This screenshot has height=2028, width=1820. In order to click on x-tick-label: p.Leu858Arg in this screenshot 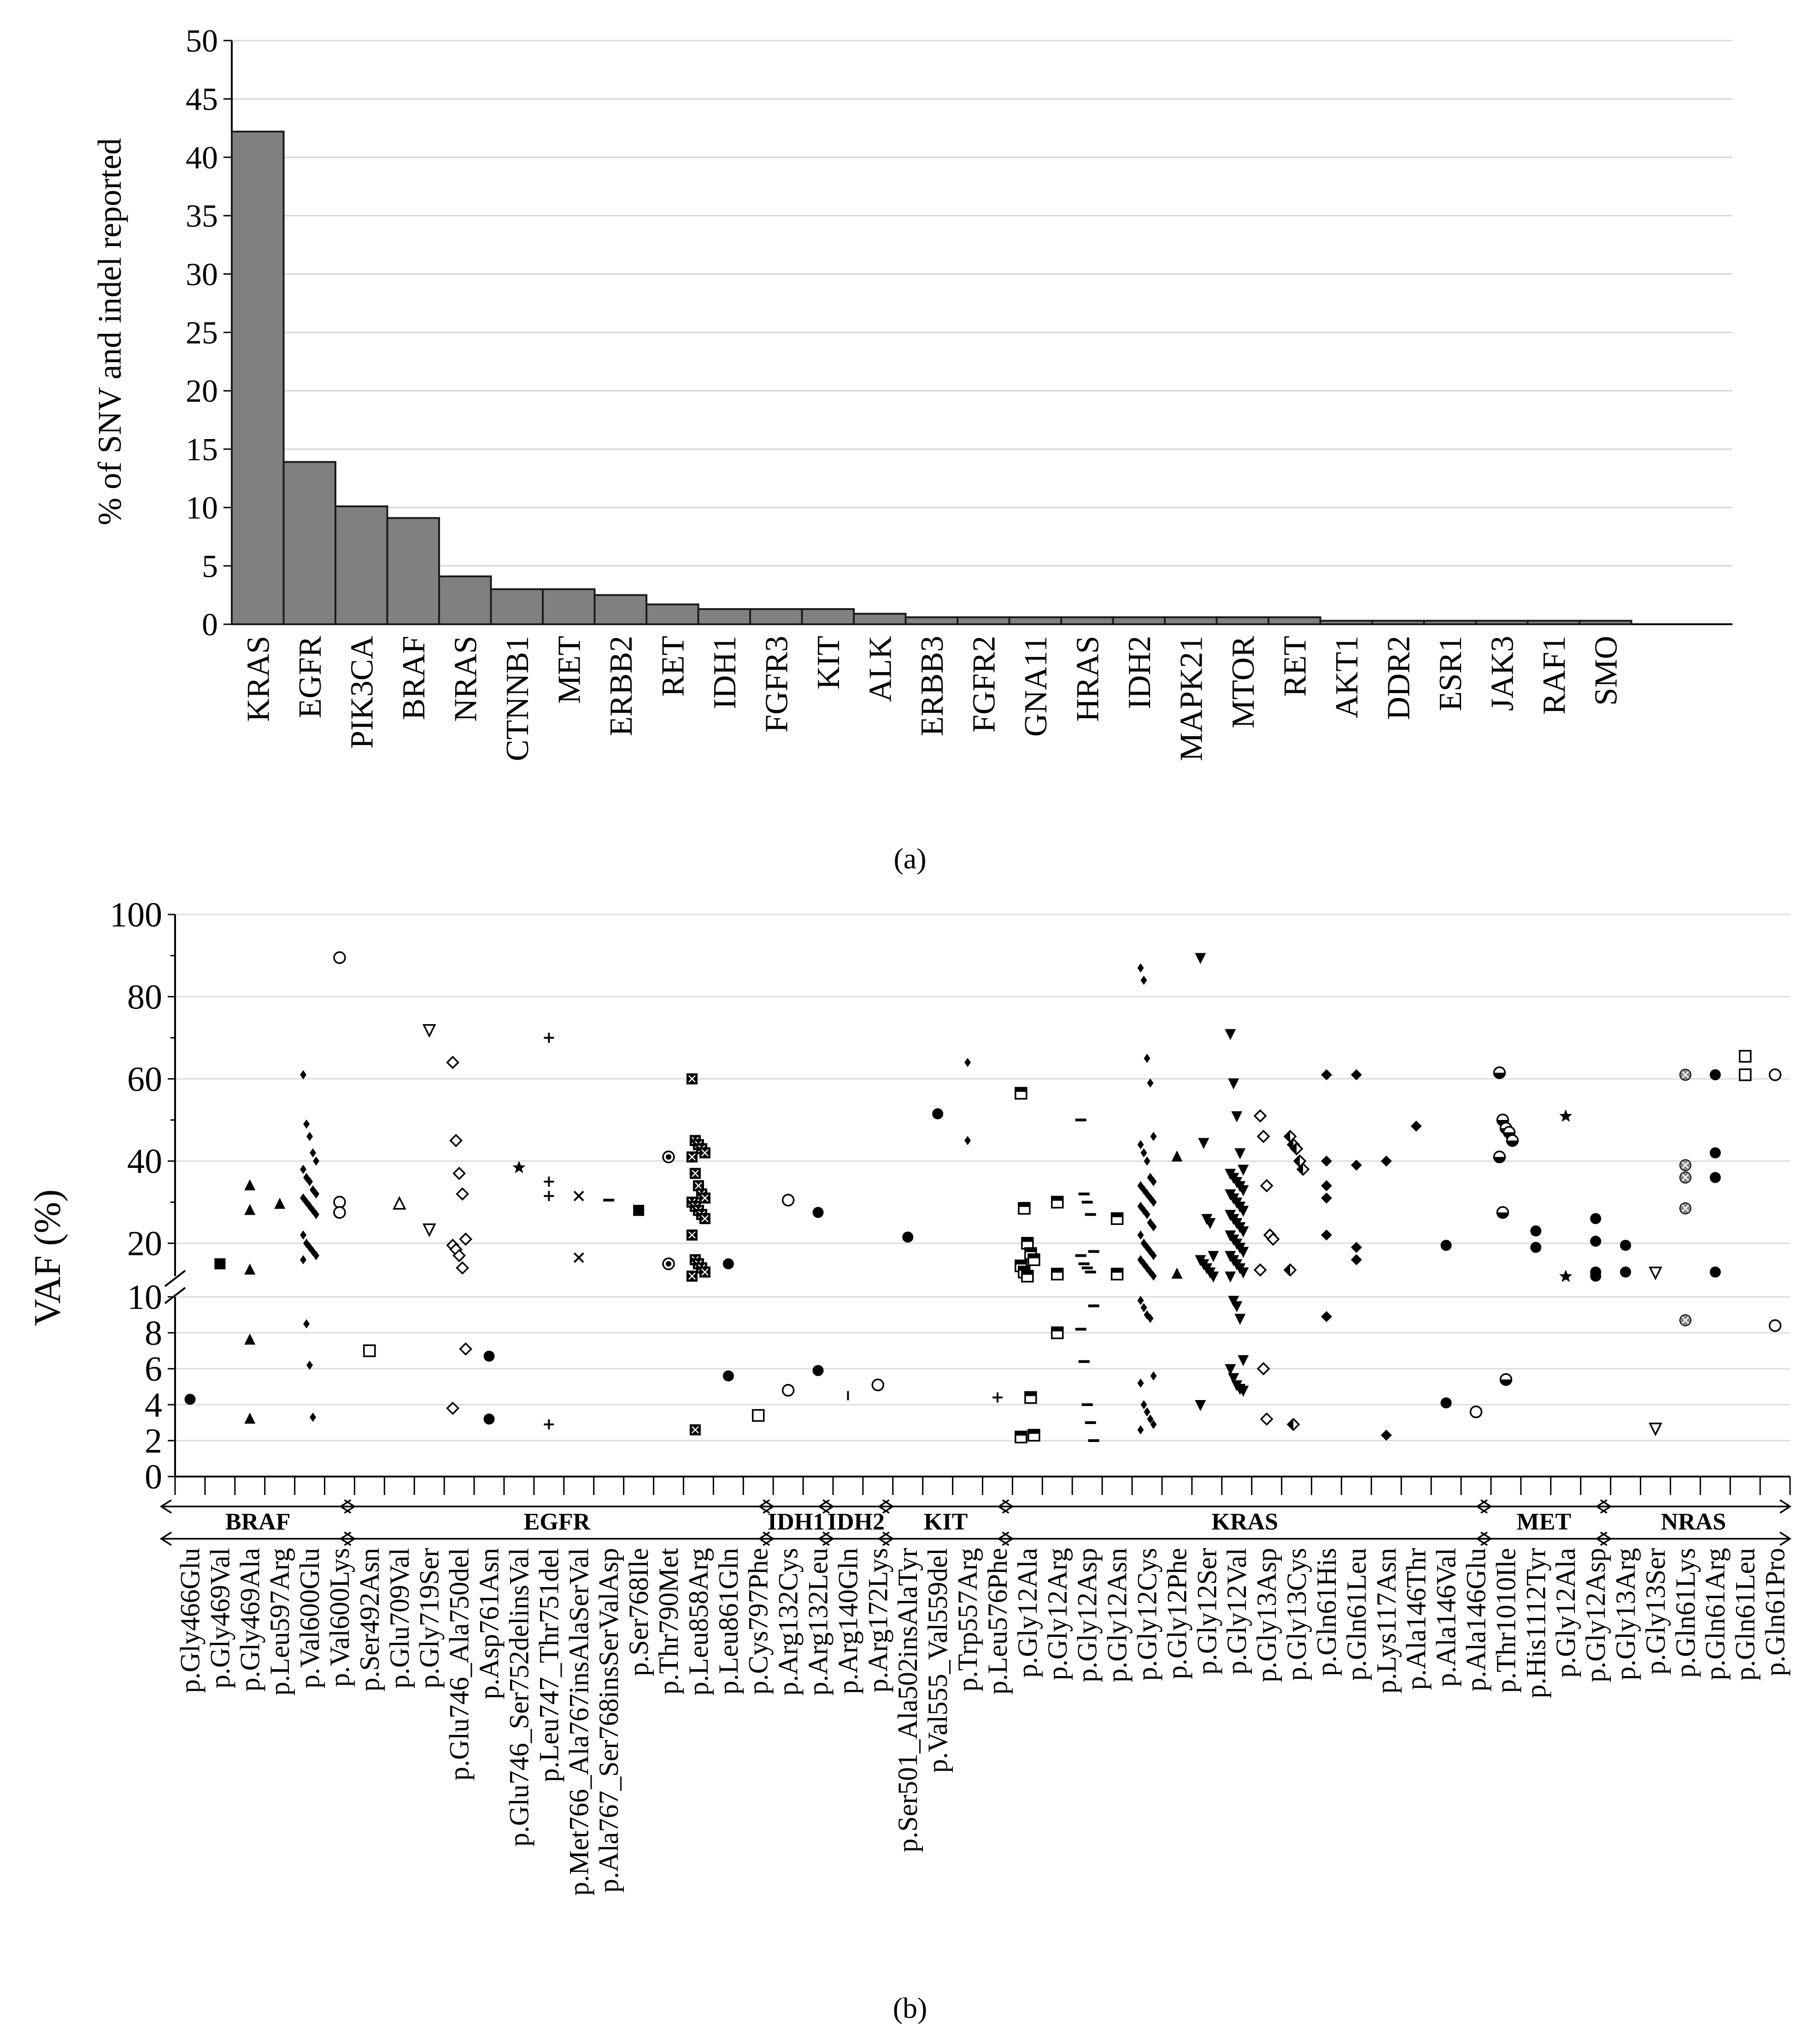, I will do `click(698, 1622)`.